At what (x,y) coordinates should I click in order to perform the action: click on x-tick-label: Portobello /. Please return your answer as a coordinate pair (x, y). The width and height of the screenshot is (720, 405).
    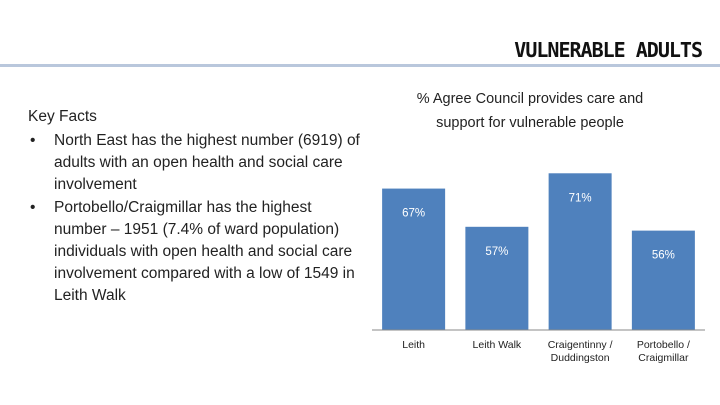
    Looking at the image, I should click on (663, 345).